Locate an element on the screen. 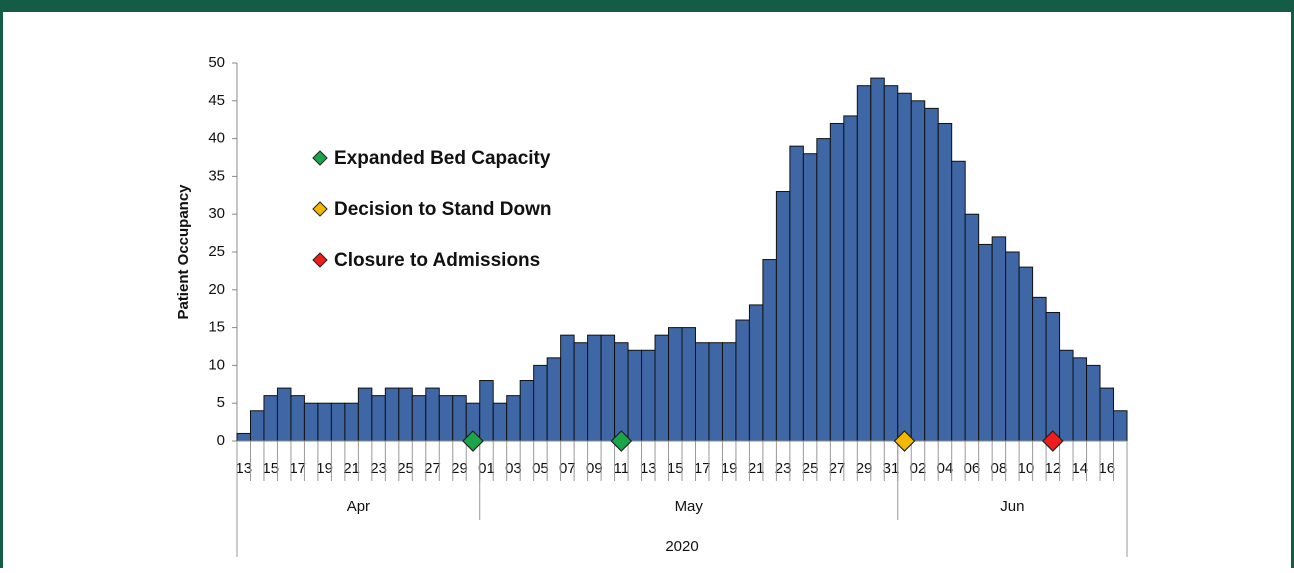 Image resolution: width=1294 pixels, height=573 pixels. x-tick-label: 01 is located at coordinates (486, 468).